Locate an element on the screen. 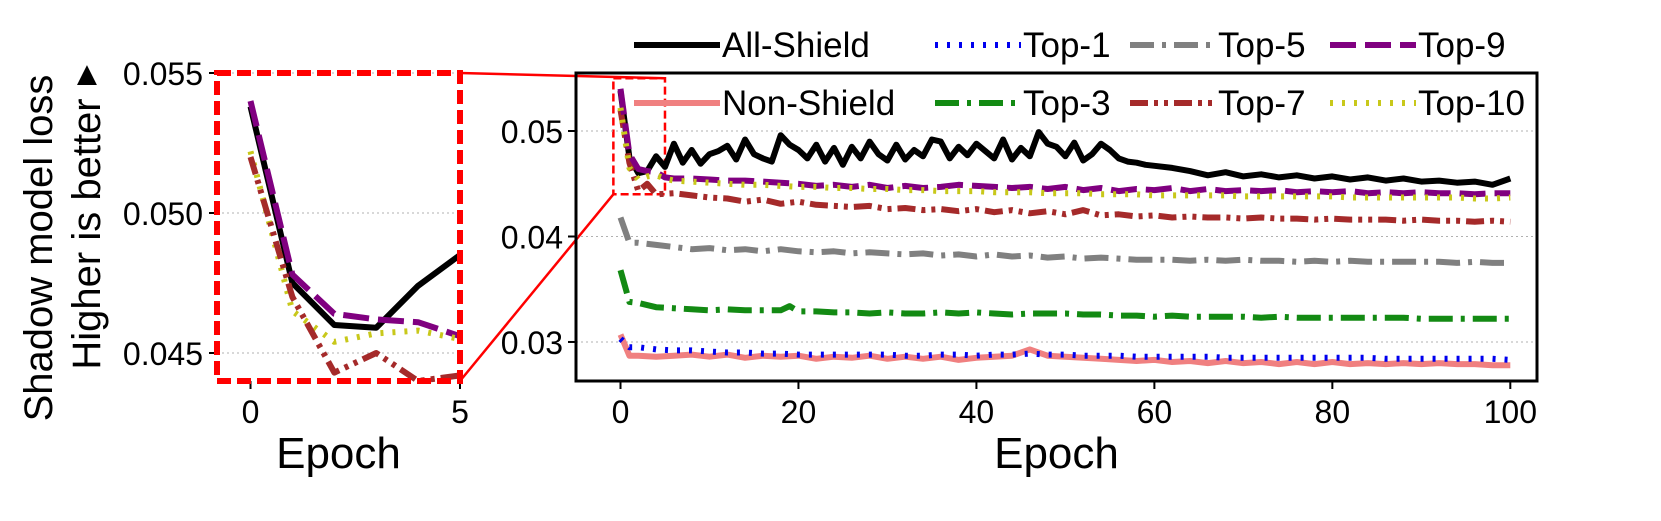  y-axis-subtitle: Higher is better is located at coordinates (87, 233).